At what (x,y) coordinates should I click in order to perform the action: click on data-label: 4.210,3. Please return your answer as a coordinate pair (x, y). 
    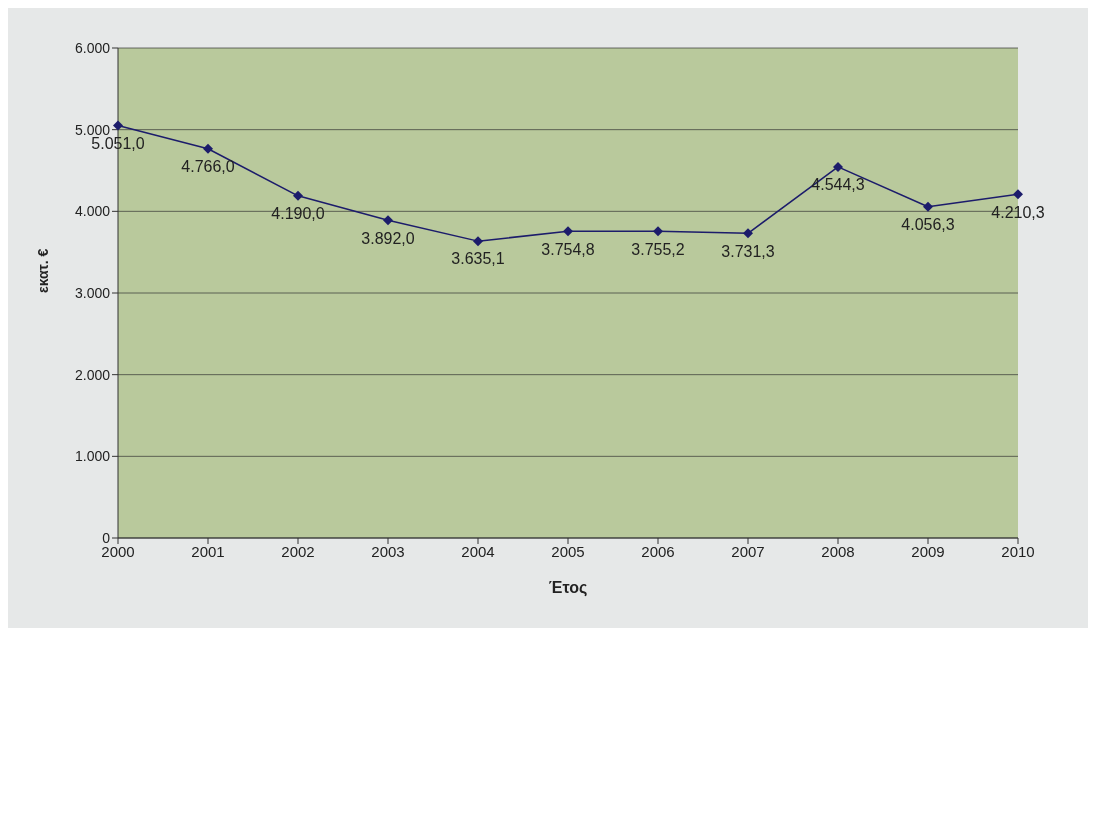
    Looking at the image, I should click on (1018, 212).